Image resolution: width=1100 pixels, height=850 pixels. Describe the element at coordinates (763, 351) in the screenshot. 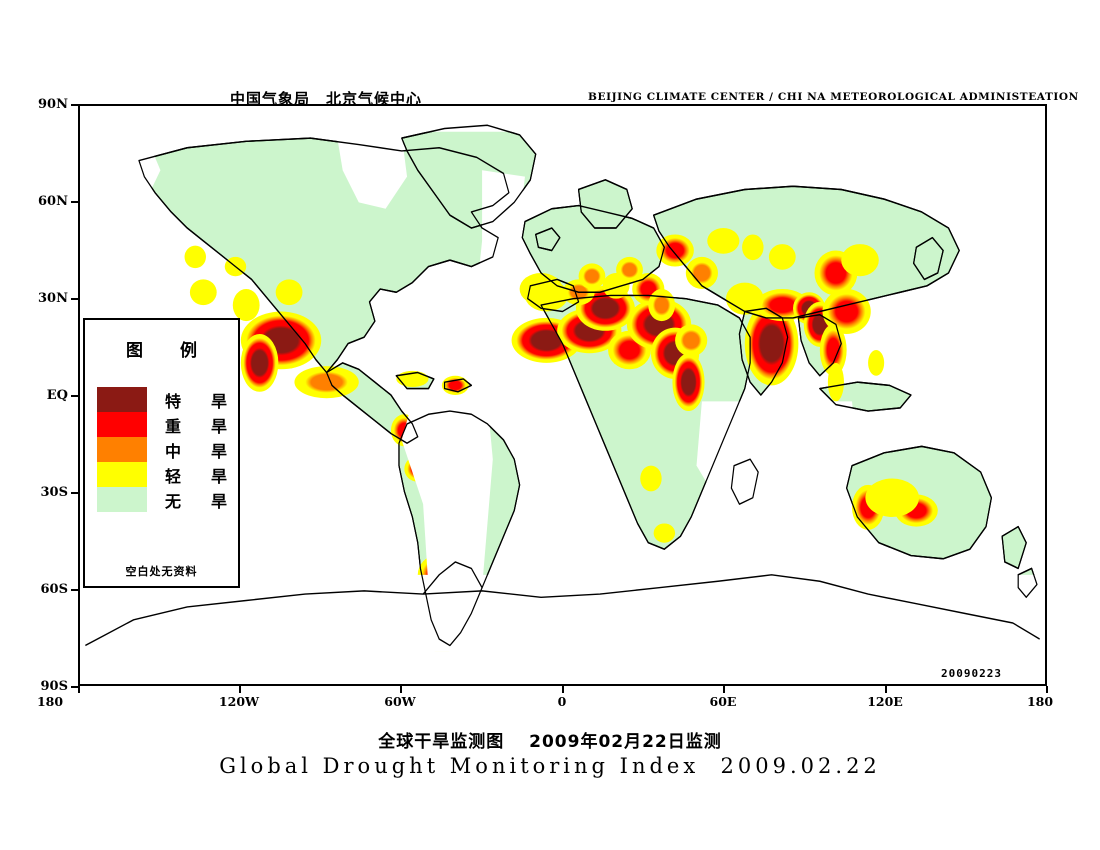

I see `coast-india` at that location.